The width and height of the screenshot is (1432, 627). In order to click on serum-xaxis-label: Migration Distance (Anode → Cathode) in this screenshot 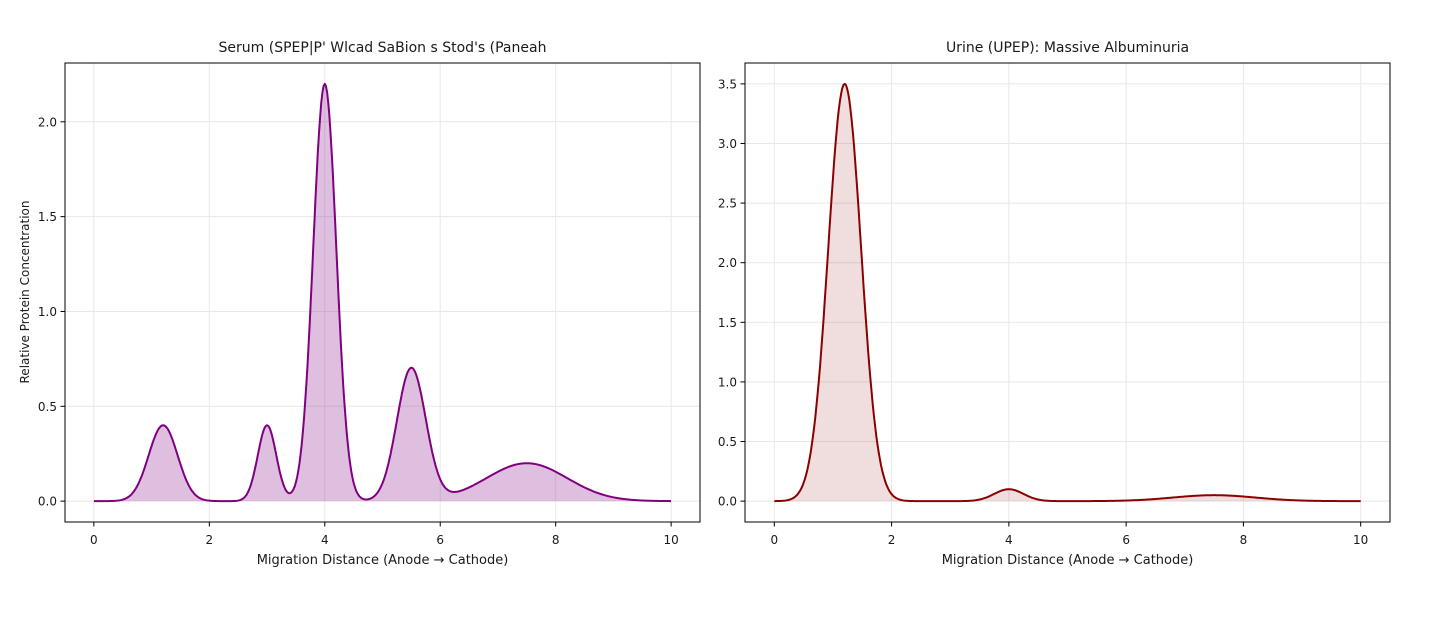, I will do `click(382, 560)`.